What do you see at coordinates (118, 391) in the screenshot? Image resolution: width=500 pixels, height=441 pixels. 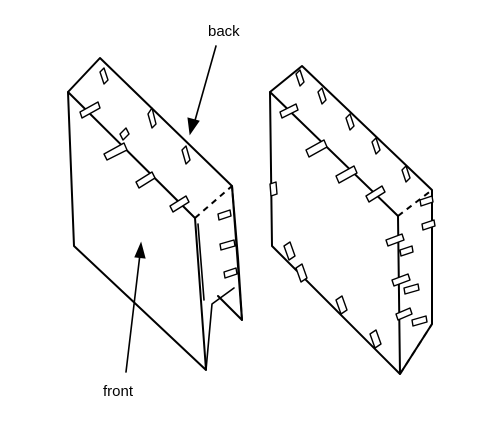 I see `front-label: front` at bounding box center [118, 391].